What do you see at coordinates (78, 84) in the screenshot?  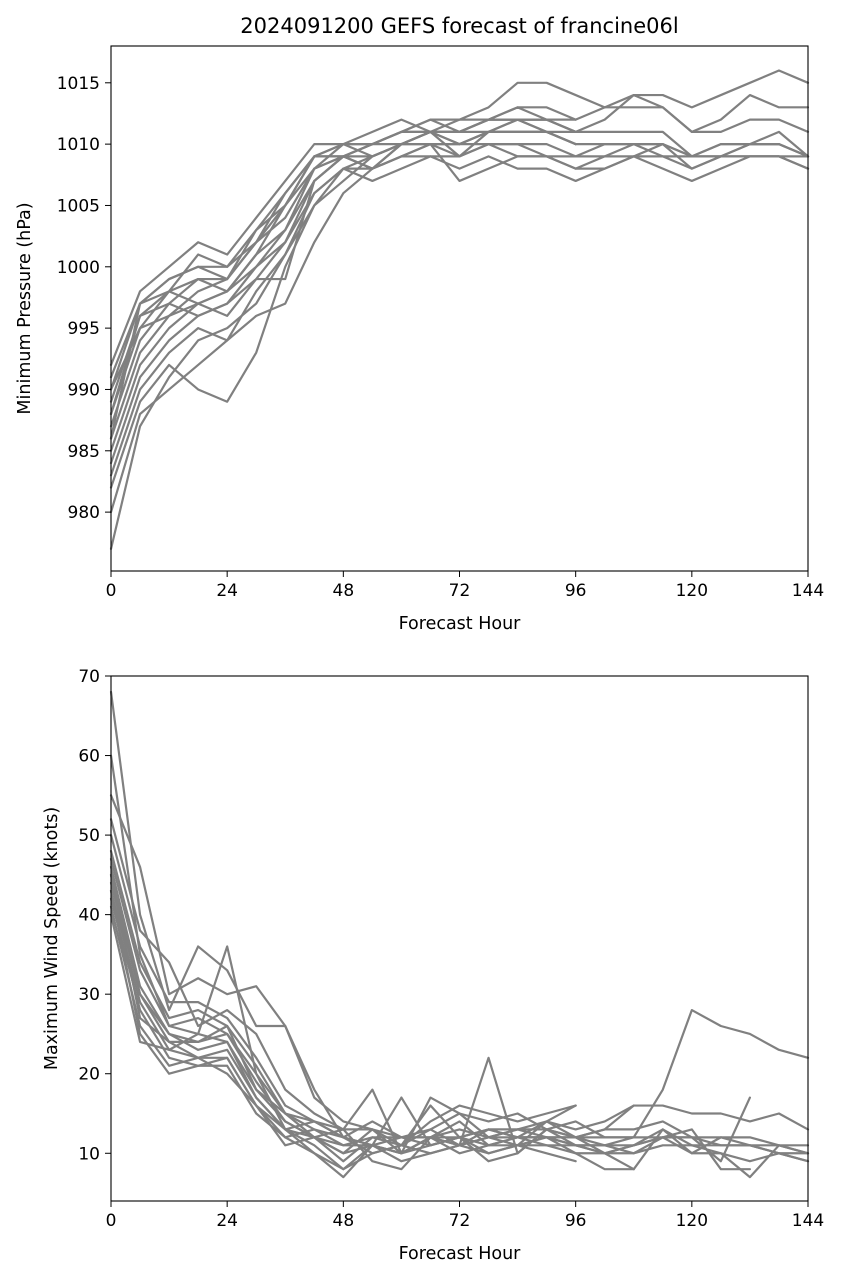 I see `pressure-y-tick-label: 1015` at bounding box center [78, 84].